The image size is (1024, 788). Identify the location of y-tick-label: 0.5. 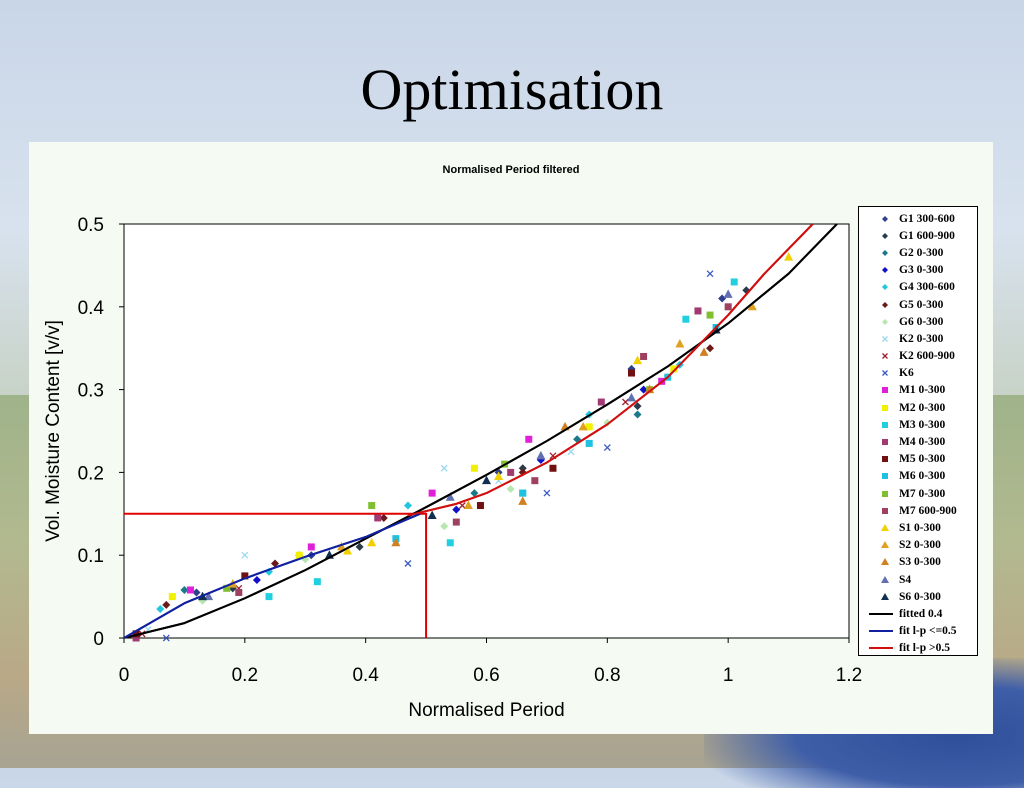
(91, 225).